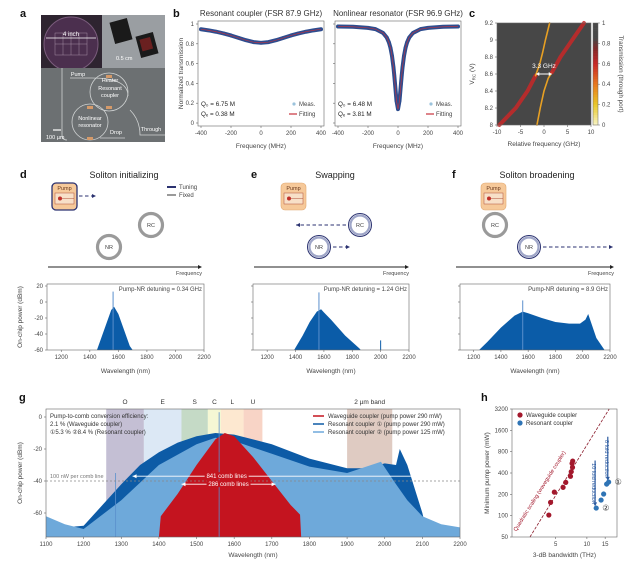 This screenshot has width=640, height=572. I want to click on y-axis-label: On-chip power (dBm), so click(20, 473).